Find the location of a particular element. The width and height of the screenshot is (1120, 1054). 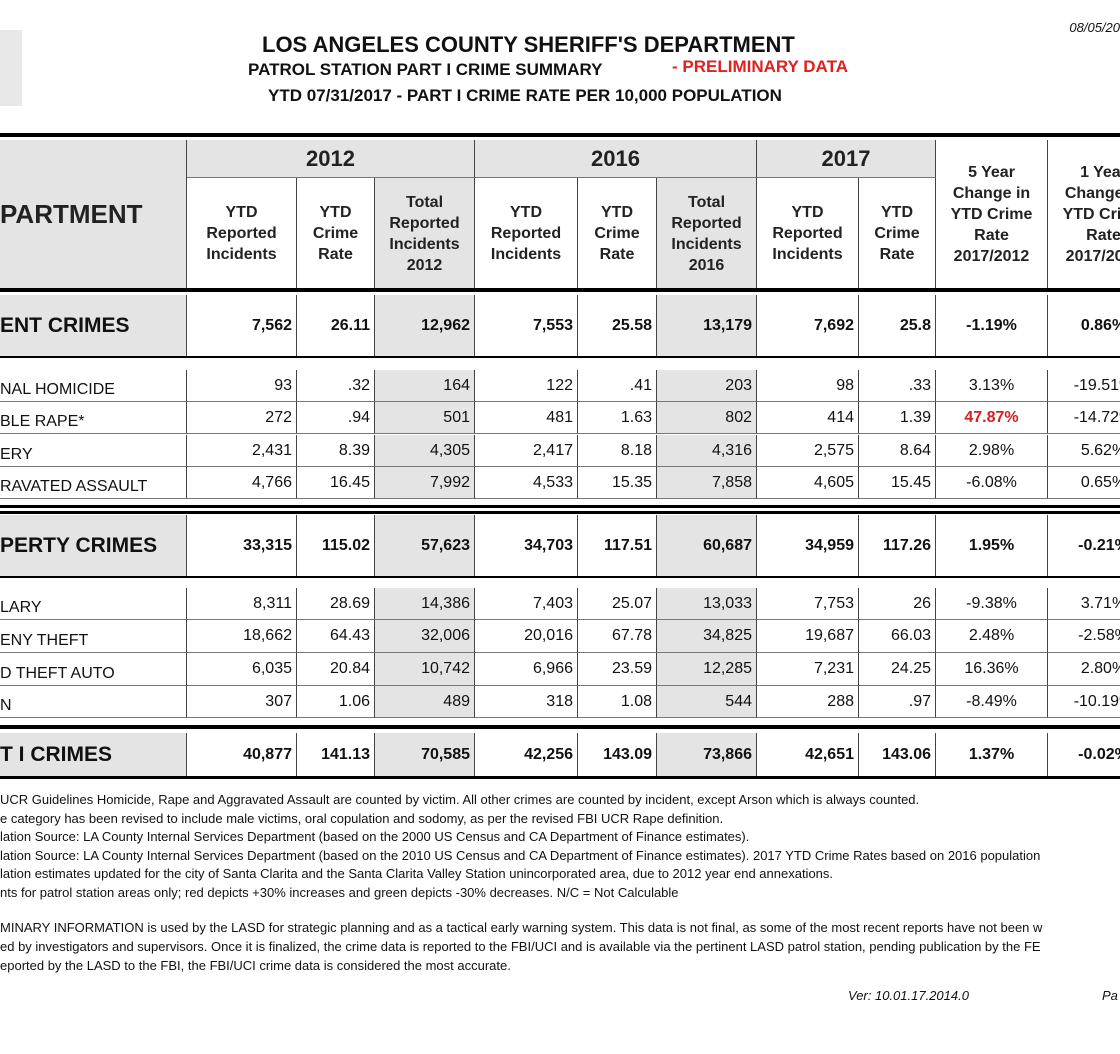

cell: 8.18 is located at coordinates (617, 451).